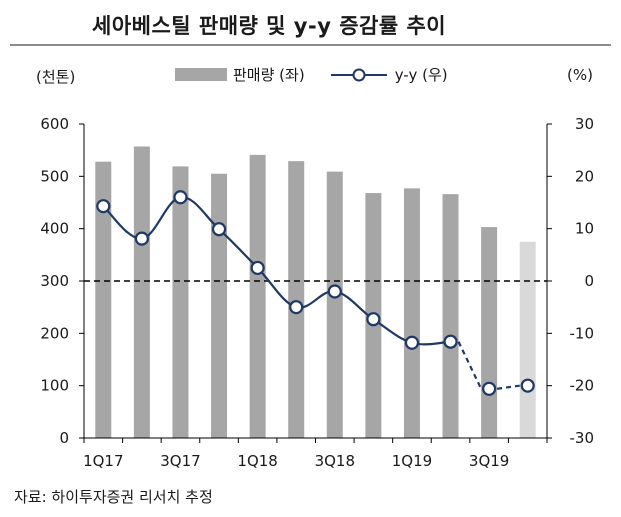  Describe the element at coordinates (113, 497) in the screenshot. I see `source-note: 자료: 하이투자증권 리서치 추정` at that location.